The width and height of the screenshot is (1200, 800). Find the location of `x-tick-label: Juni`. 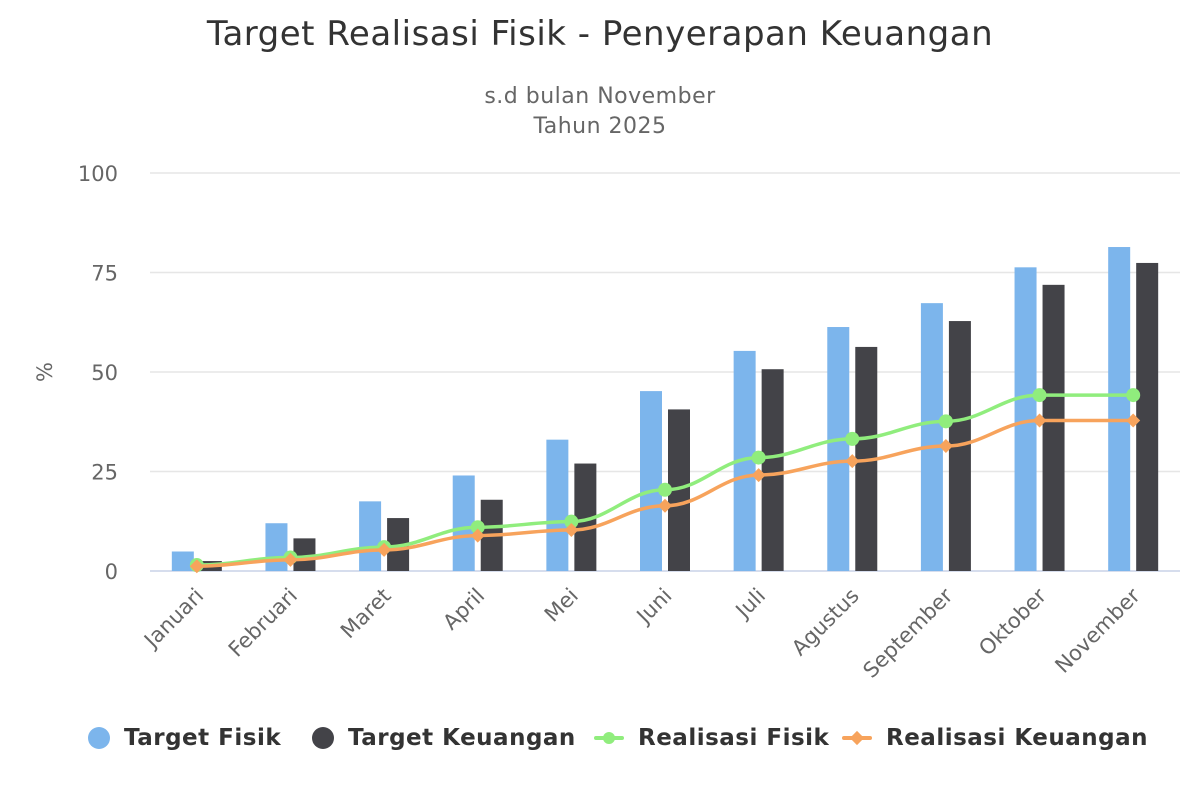

x-tick-label: Juni is located at coordinates (654, 607).